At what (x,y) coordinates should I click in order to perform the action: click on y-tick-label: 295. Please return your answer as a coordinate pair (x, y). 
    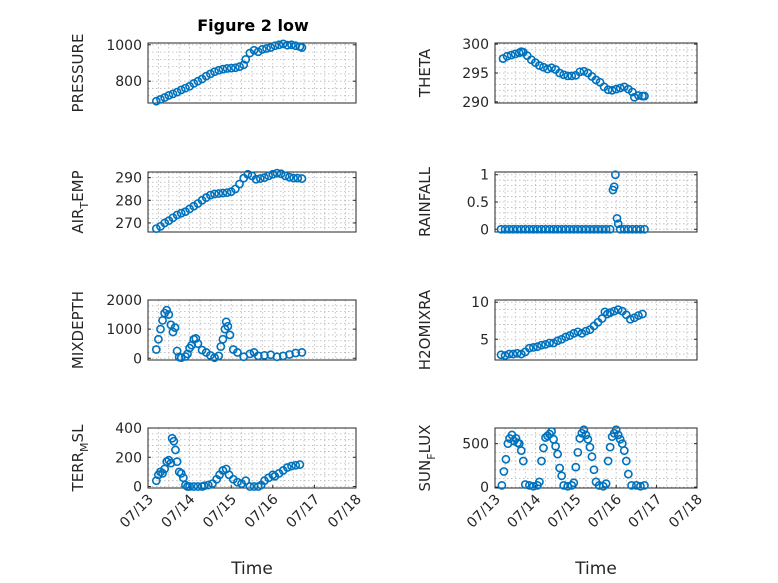
    Looking at the image, I should click on (475, 74).